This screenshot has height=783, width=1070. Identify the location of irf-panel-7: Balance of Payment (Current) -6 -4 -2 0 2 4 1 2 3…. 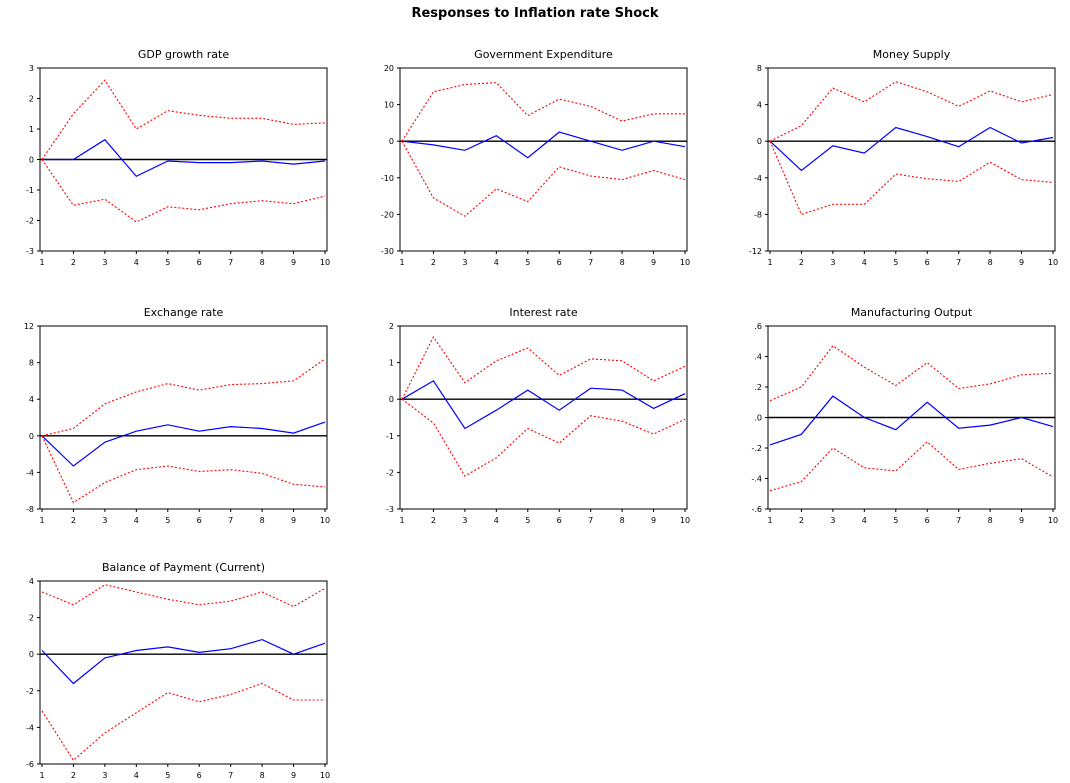
(178, 670).